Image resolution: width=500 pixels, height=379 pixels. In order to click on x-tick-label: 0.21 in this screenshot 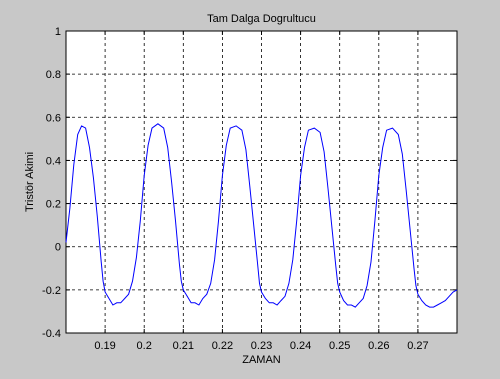, I will do `click(183, 346)`.